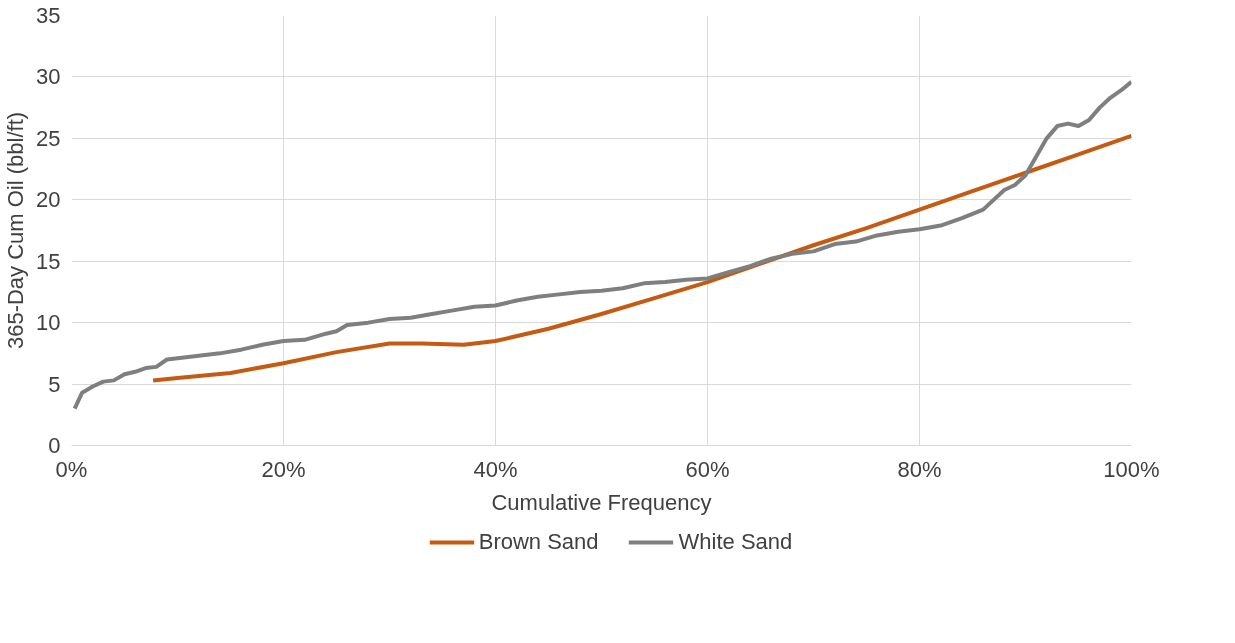 The width and height of the screenshot is (1235, 643). What do you see at coordinates (48, 261) in the screenshot?
I see `y-tick-label: 15` at bounding box center [48, 261].